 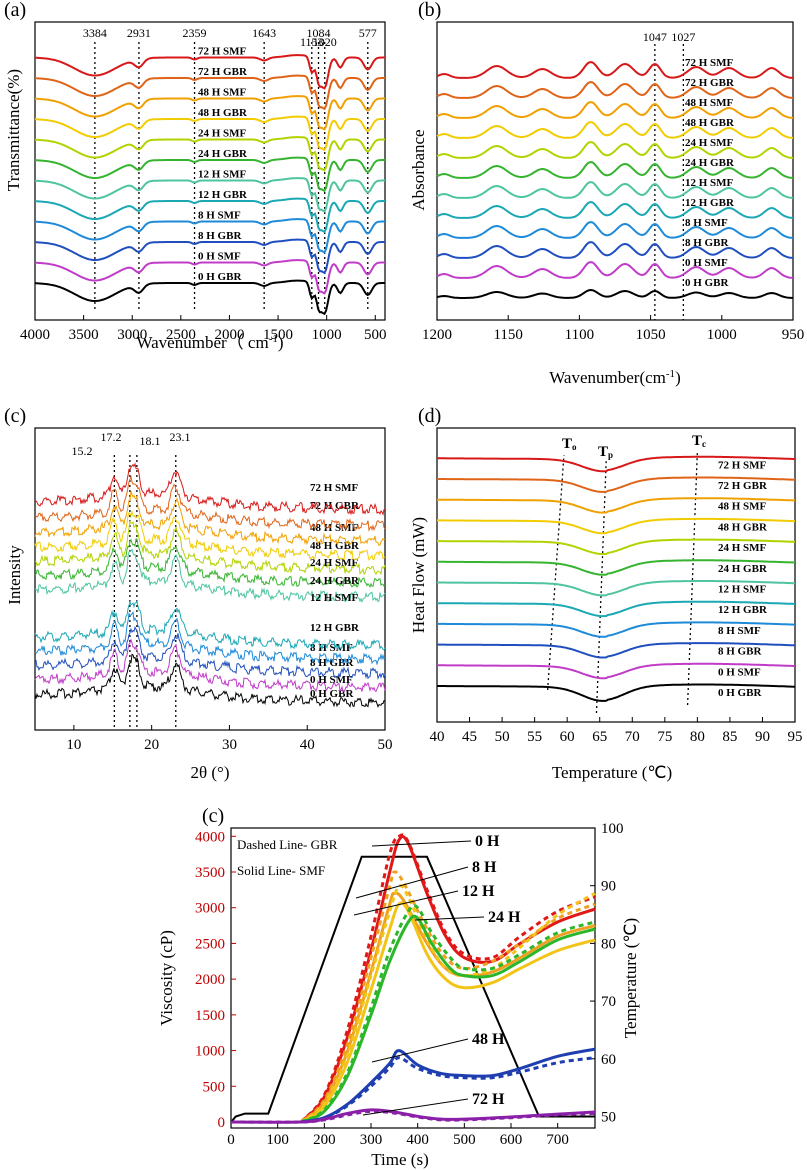 I want to click on x-tick-label: 45, so click(x=469, y=737).